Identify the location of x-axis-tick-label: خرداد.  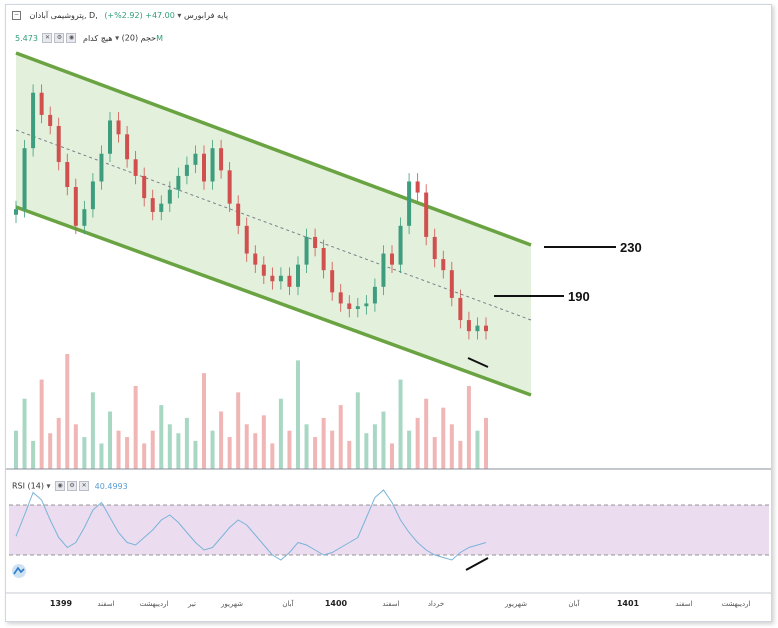
(436, 604).